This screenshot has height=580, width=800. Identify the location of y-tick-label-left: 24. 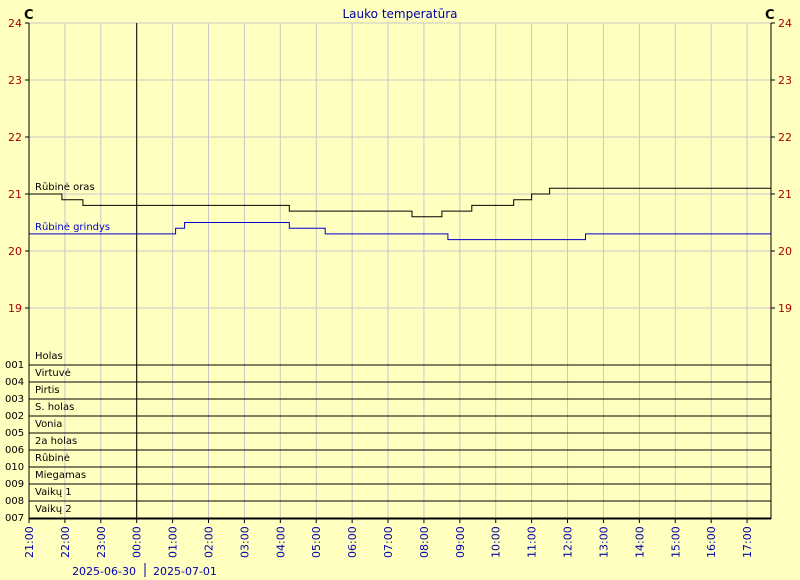
(15, 23).